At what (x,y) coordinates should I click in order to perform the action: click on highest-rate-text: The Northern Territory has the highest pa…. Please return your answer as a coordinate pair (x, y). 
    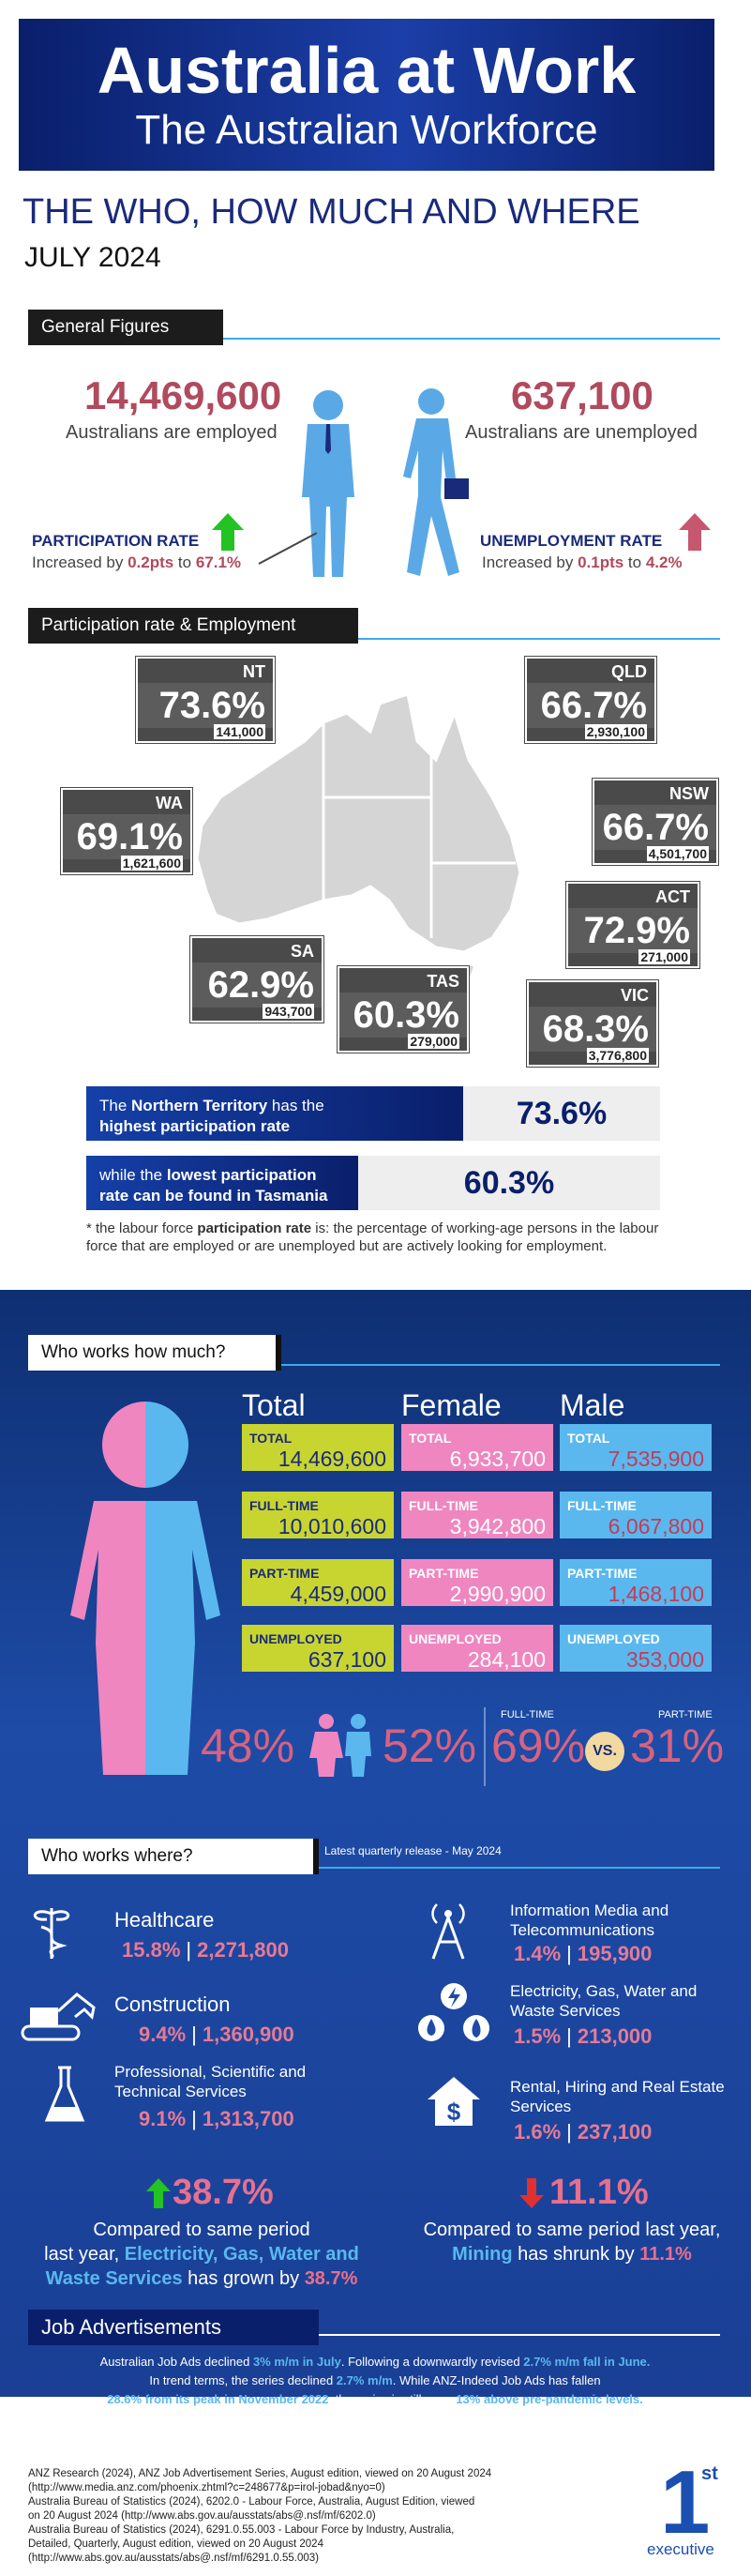
    Looking at the image, I should click on (274, 1113).